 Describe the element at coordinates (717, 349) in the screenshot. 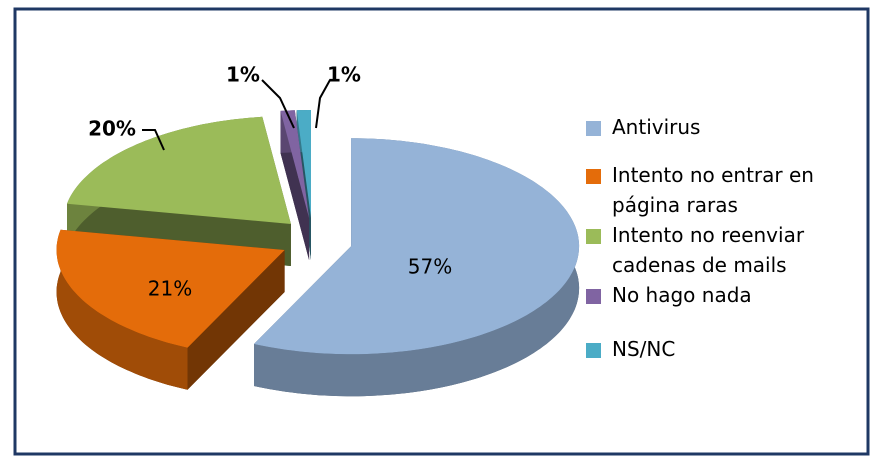

I see `legend-entry: NS/NC` at that location.